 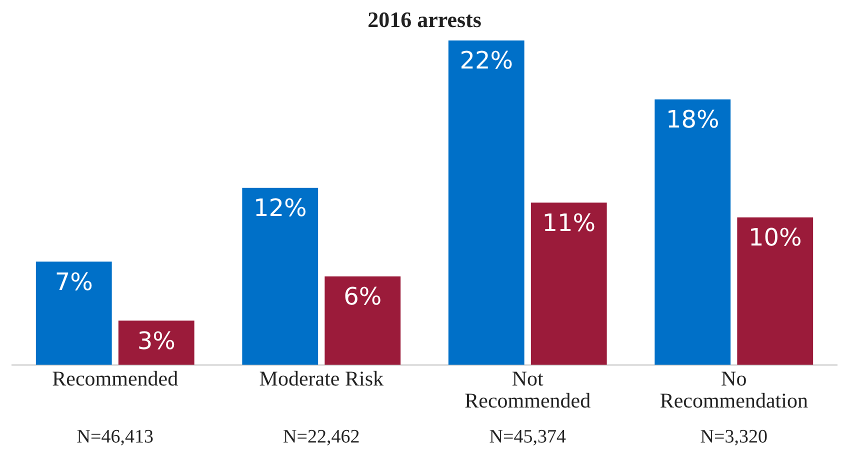 I want to click on x-tick-label: Recommended, so click(x=115, y=378).